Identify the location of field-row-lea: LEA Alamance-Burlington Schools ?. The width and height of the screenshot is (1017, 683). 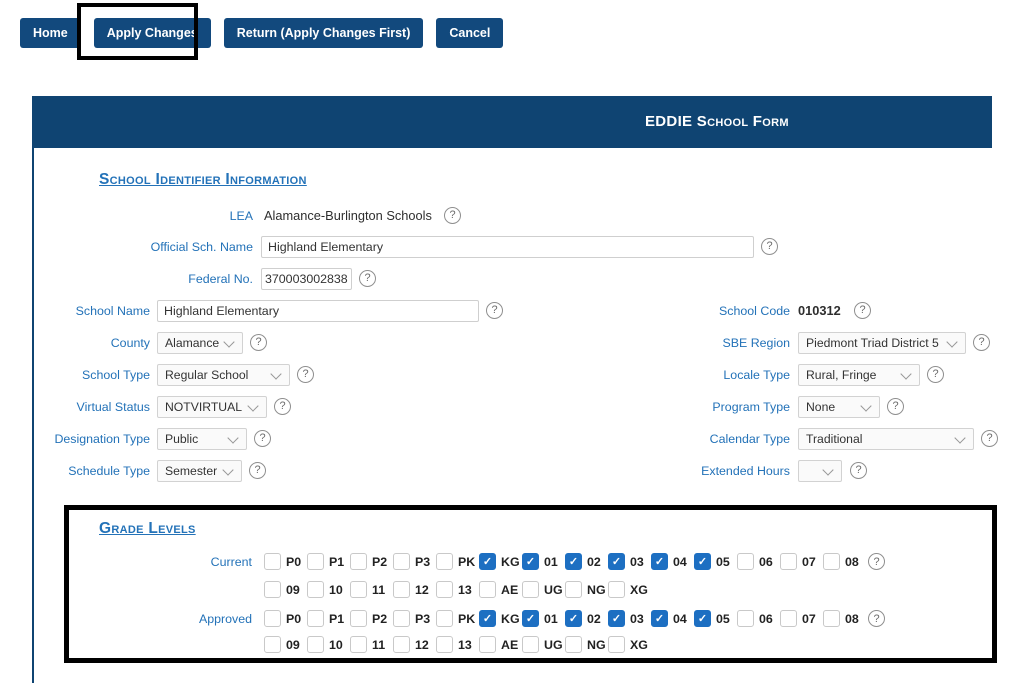
(512, 216).